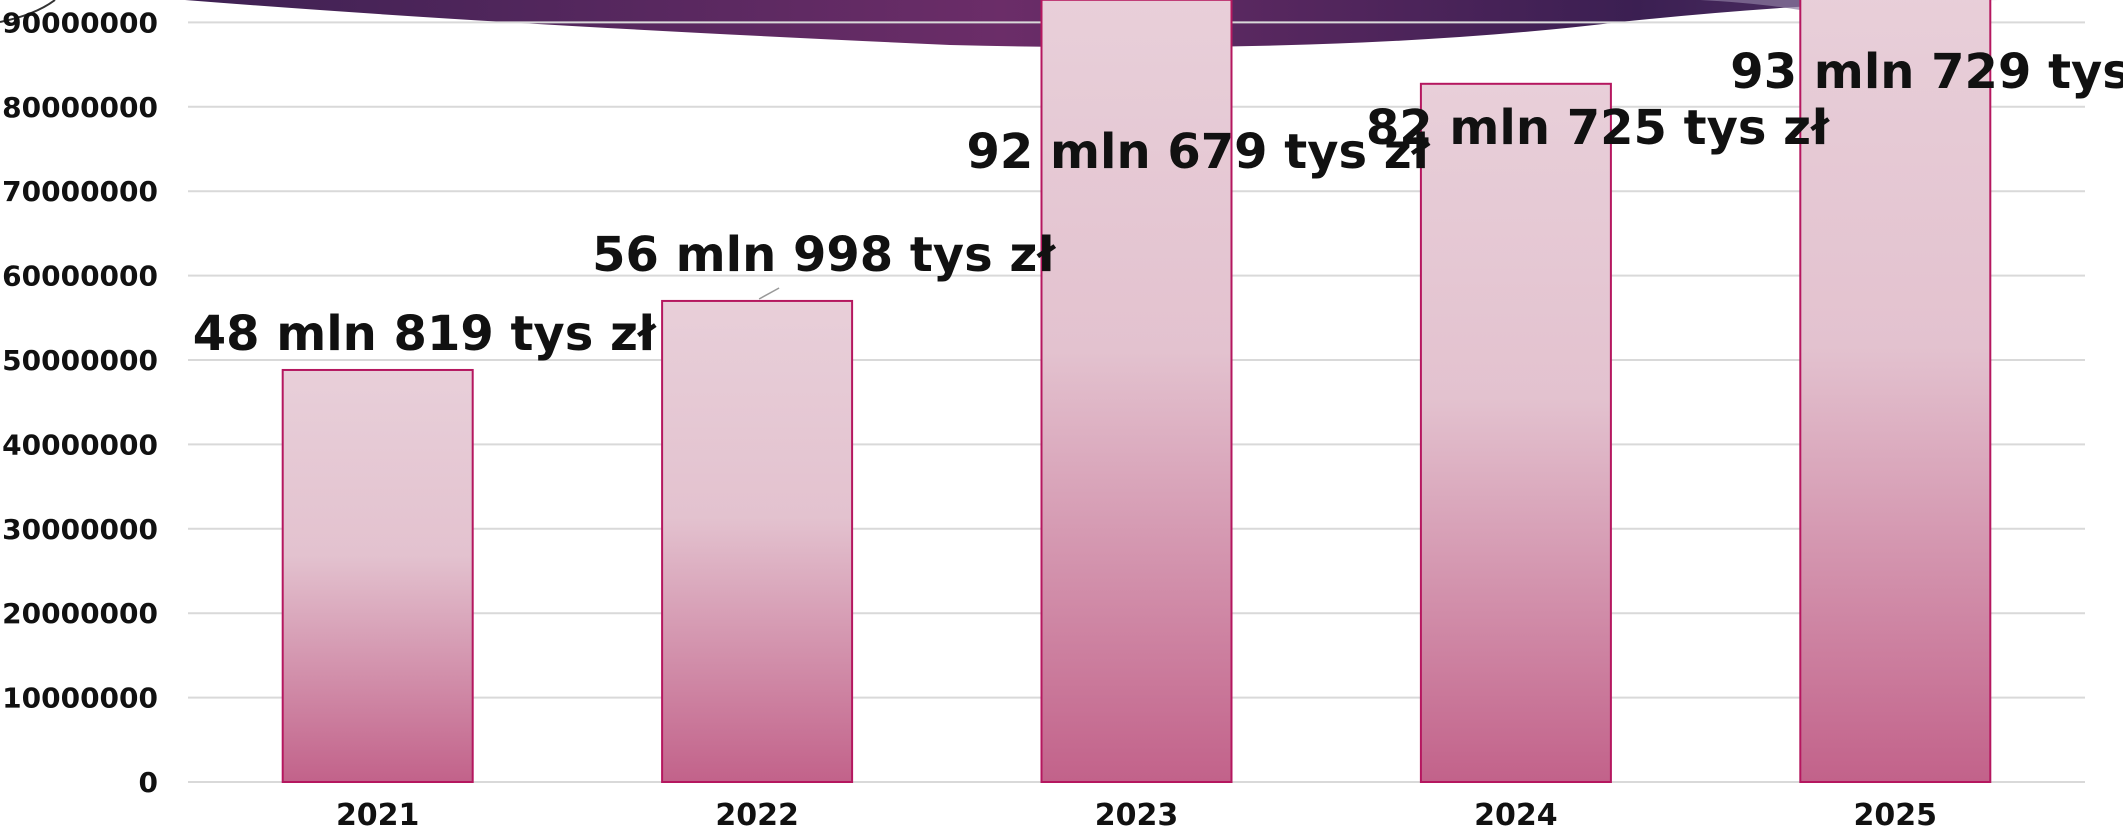 This screenshot has width=2123, height=835. What do you see at coordinates (377, 575) in the screenshot?
I see `bar-2021` at bounding box center [377, 575].